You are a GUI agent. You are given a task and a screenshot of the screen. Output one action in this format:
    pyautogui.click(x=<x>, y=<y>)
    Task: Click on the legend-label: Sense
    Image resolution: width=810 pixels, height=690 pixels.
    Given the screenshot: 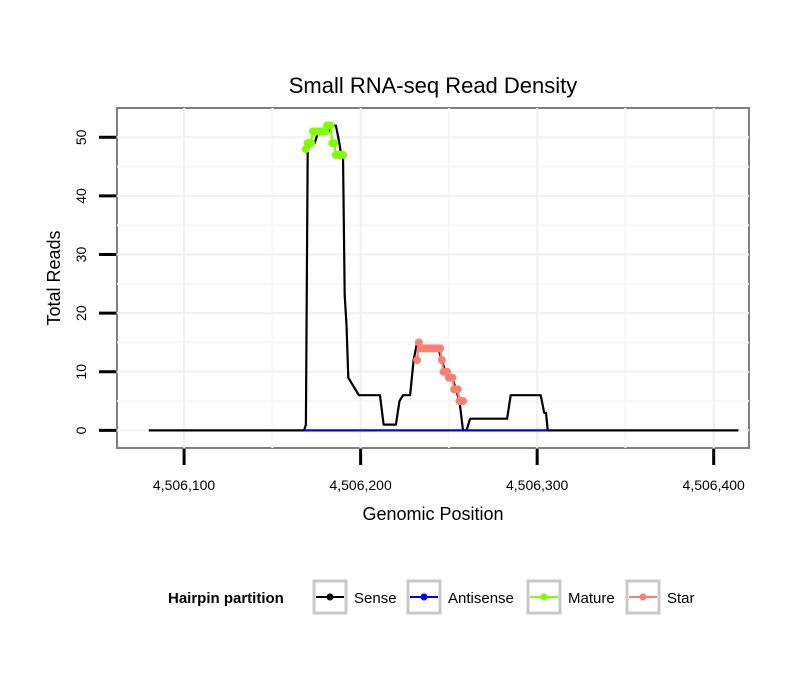 What is the action you would take?
    pyautogui.click(x=375, y=598)
    